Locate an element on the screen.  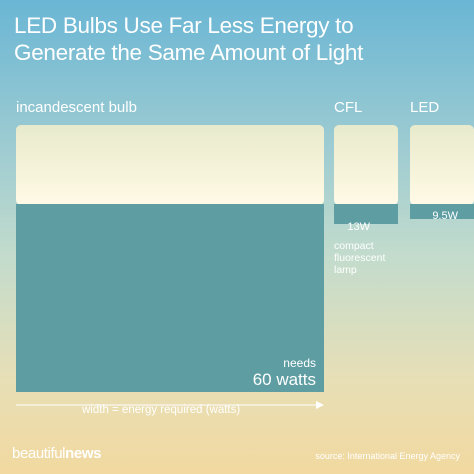
axis-arrow is located at coordinates (170, 405).